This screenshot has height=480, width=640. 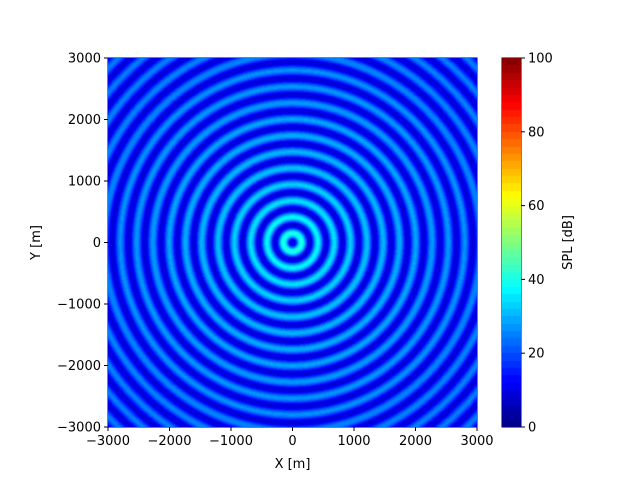 I want to click on colorbar-gradient, so click(x=511, y=242).